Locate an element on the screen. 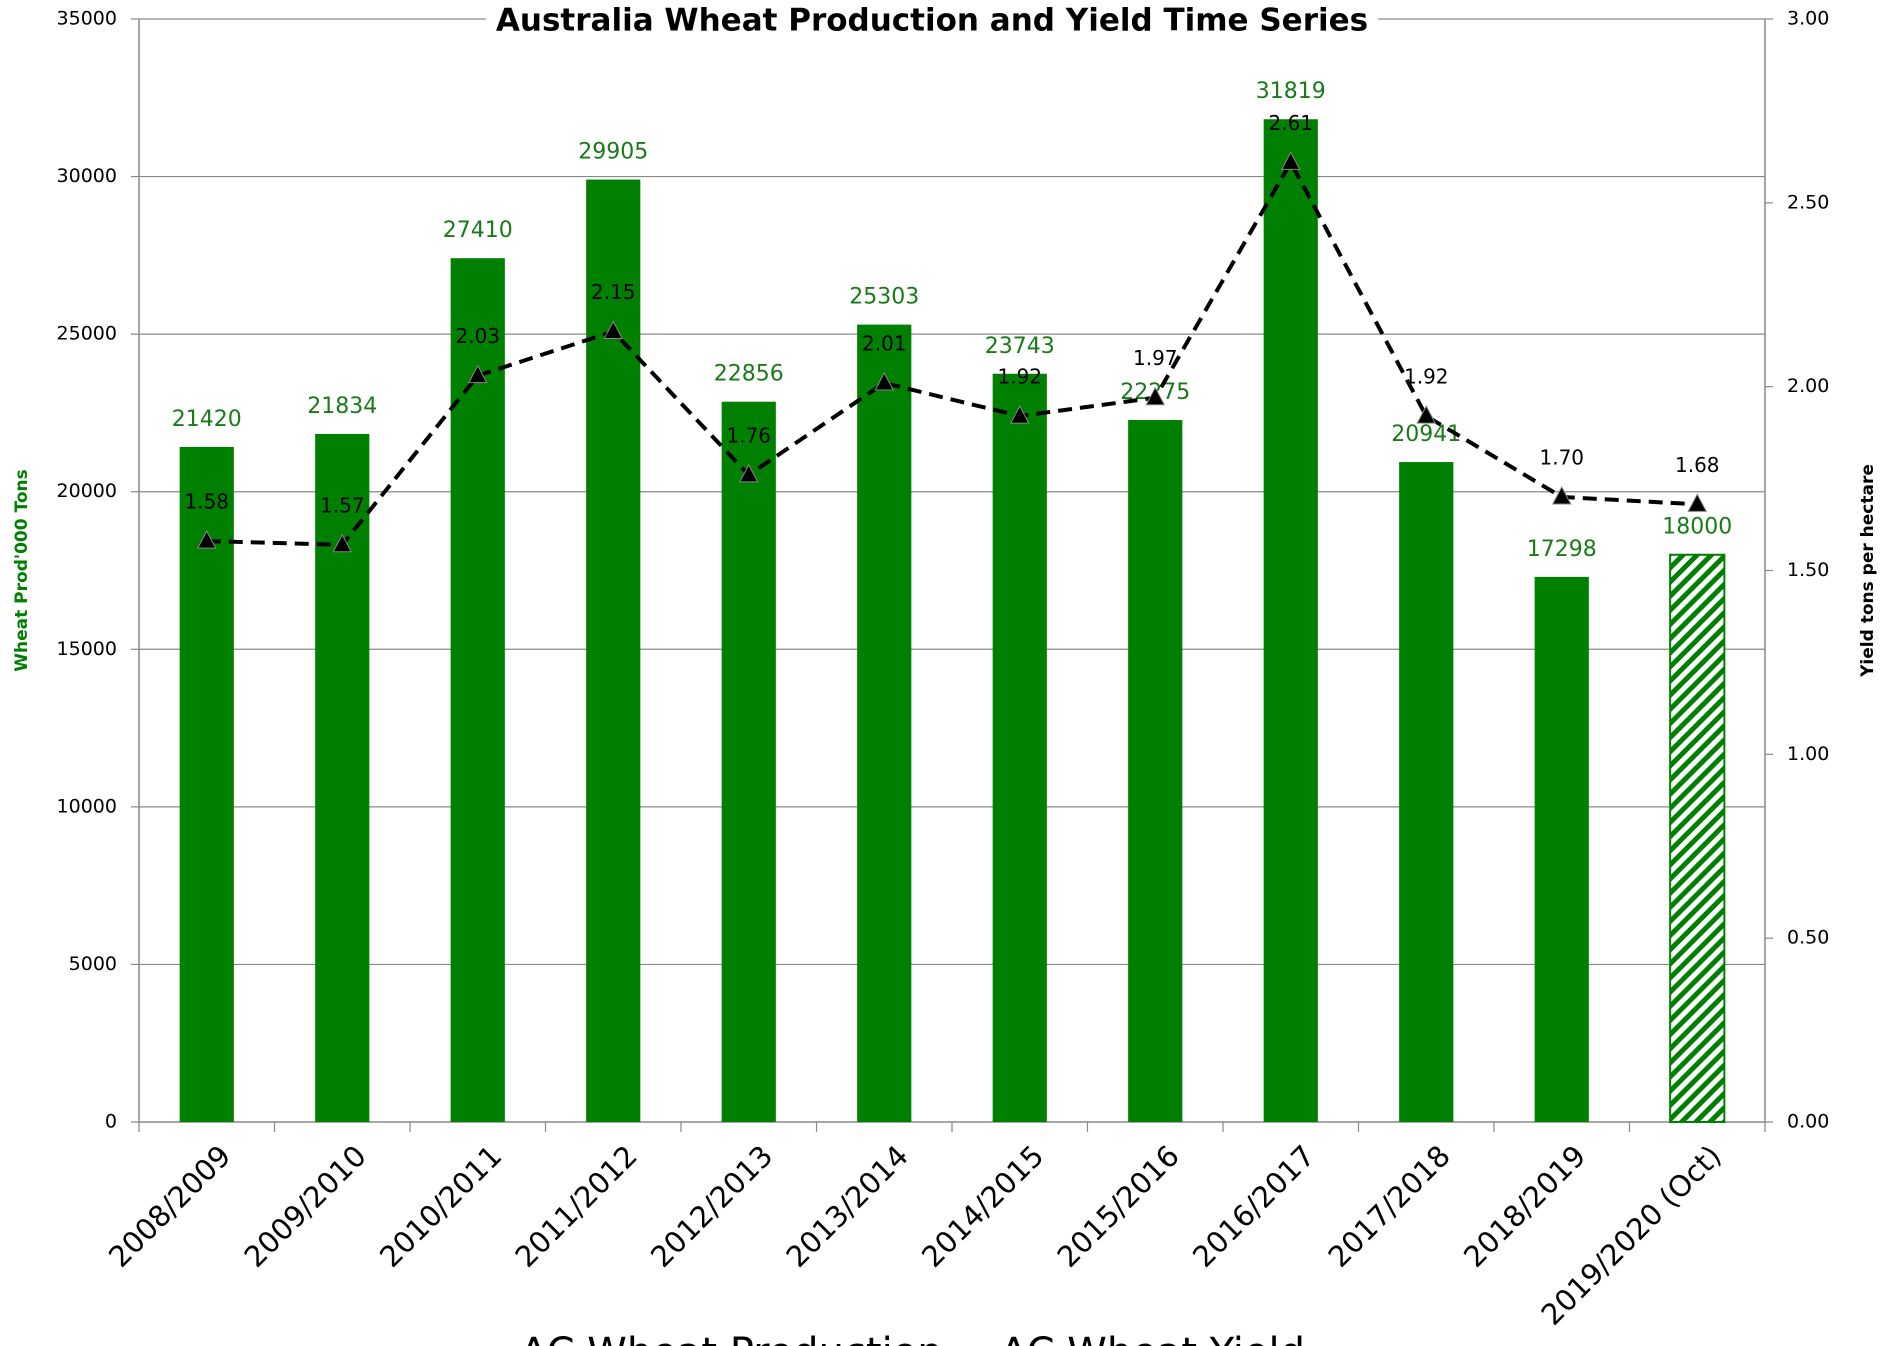 This screenshot has width=1890, height=1346. x-tick-label: 2011/2012 is located at coordinates (576, 1206).